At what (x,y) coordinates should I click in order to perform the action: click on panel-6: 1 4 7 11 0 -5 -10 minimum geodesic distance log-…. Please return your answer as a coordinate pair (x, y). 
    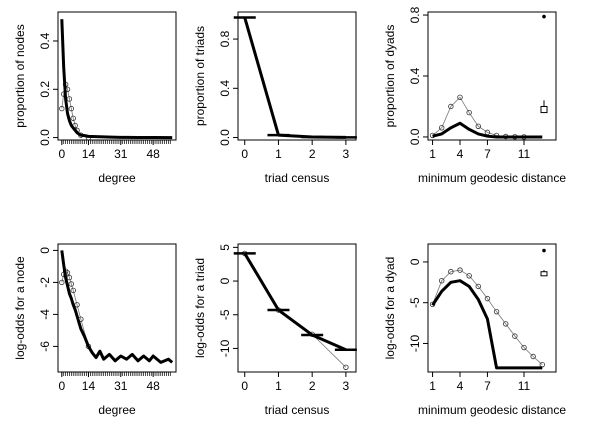
    Looking at the image, I should click on (474, 330).